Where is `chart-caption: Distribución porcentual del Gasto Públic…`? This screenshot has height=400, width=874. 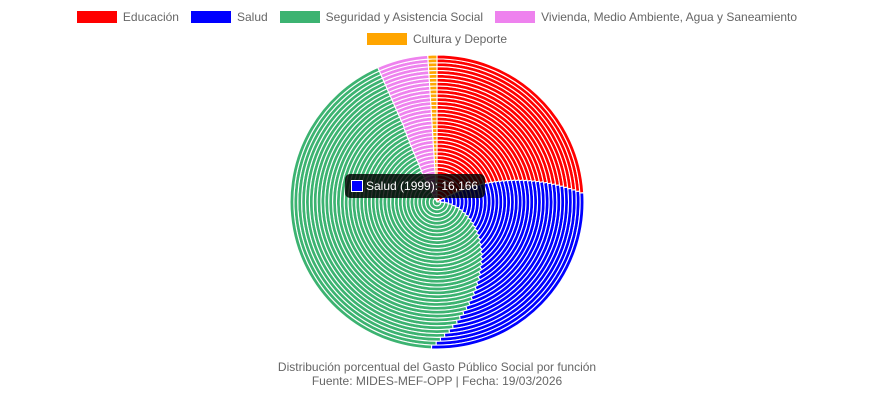 chart-caption: Distribución porcentual del Gasto Públic… is located at coordinates (437, 374).